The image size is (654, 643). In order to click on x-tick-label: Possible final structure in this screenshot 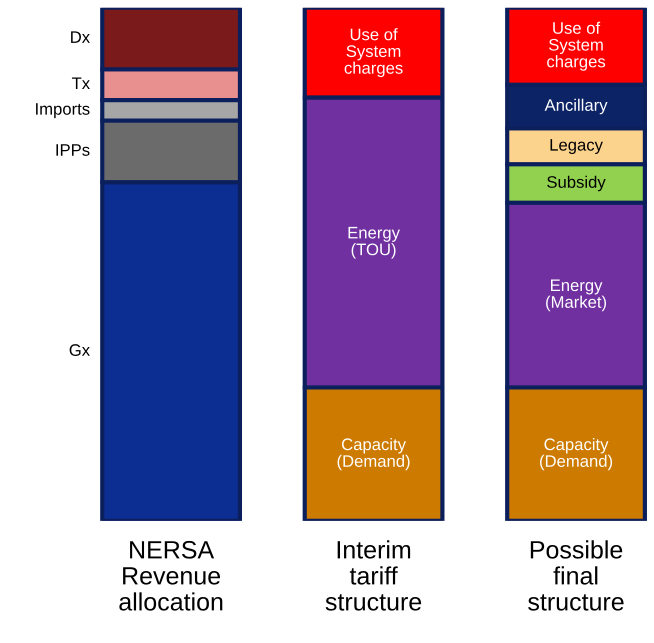, I will do `click(576, 575)`.